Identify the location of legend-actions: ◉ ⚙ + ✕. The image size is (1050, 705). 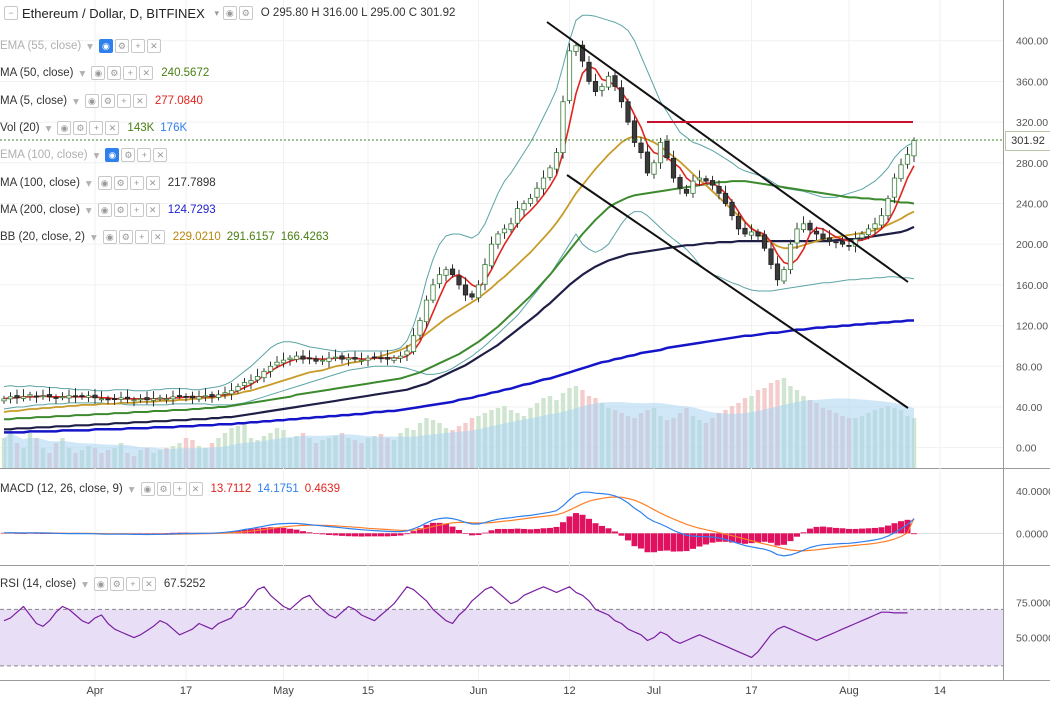
(128, 182).